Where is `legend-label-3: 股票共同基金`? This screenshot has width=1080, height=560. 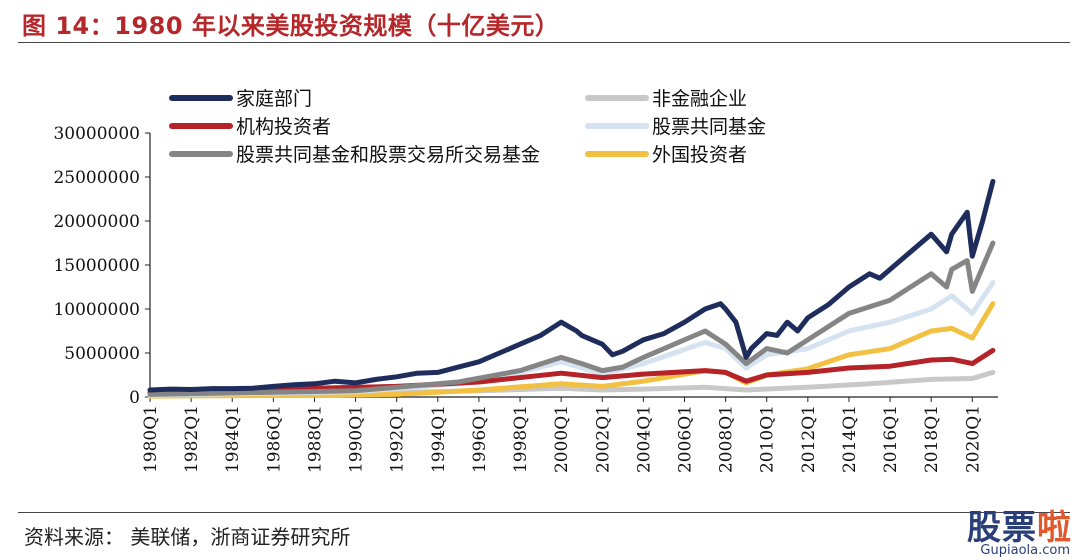
legend-label-3: 股票共同基金 is located at coordinates (709, 127).